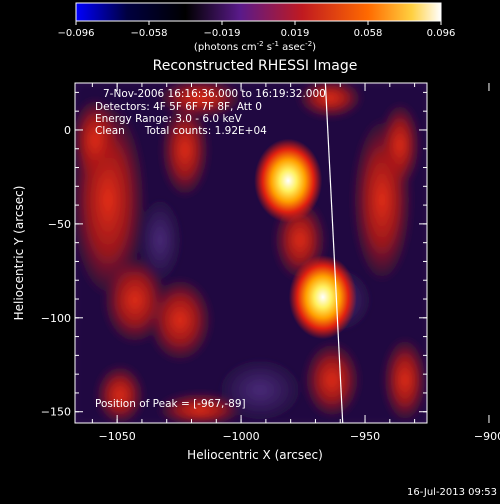 The width and height of the screenshot is (500, 504). What do you see at coordinates (256, 30) in the screenshot?
I see `colorbar-ticks: −0.096 −0.058 −0.019 0.019 0.058 0.096` at bounding box center [256, 30].